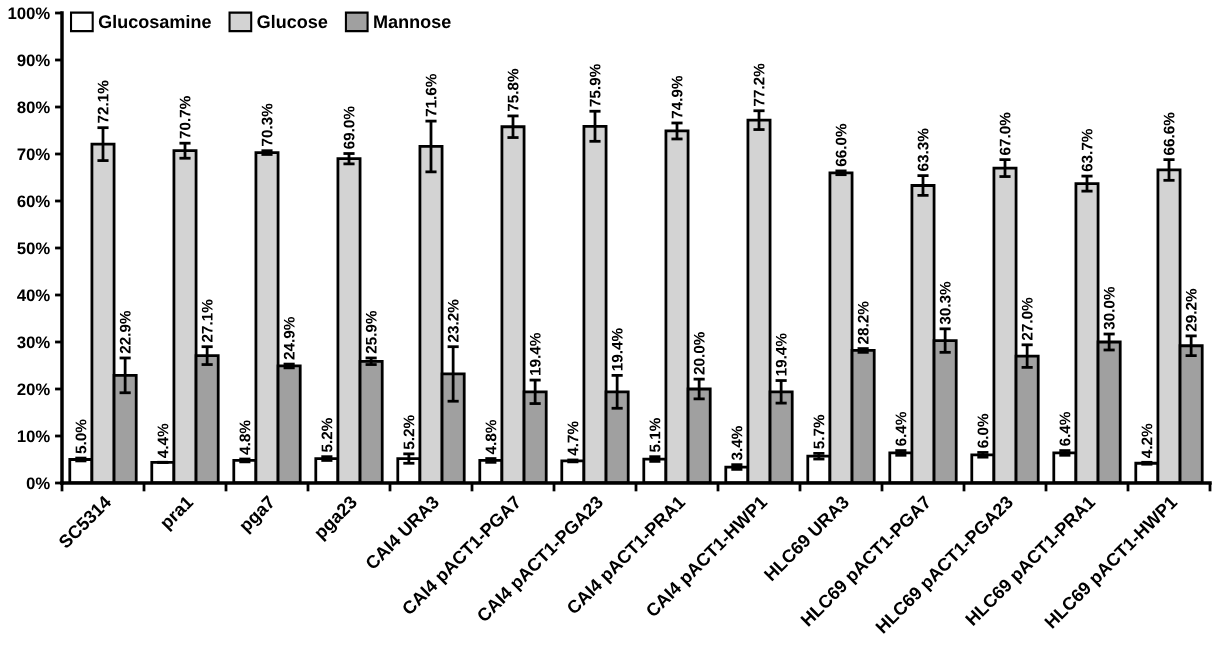  What do you see at coordinates (125, 332) in the screenshot?
I see `data-label: 22.9%` at bounding box center [125, 332].